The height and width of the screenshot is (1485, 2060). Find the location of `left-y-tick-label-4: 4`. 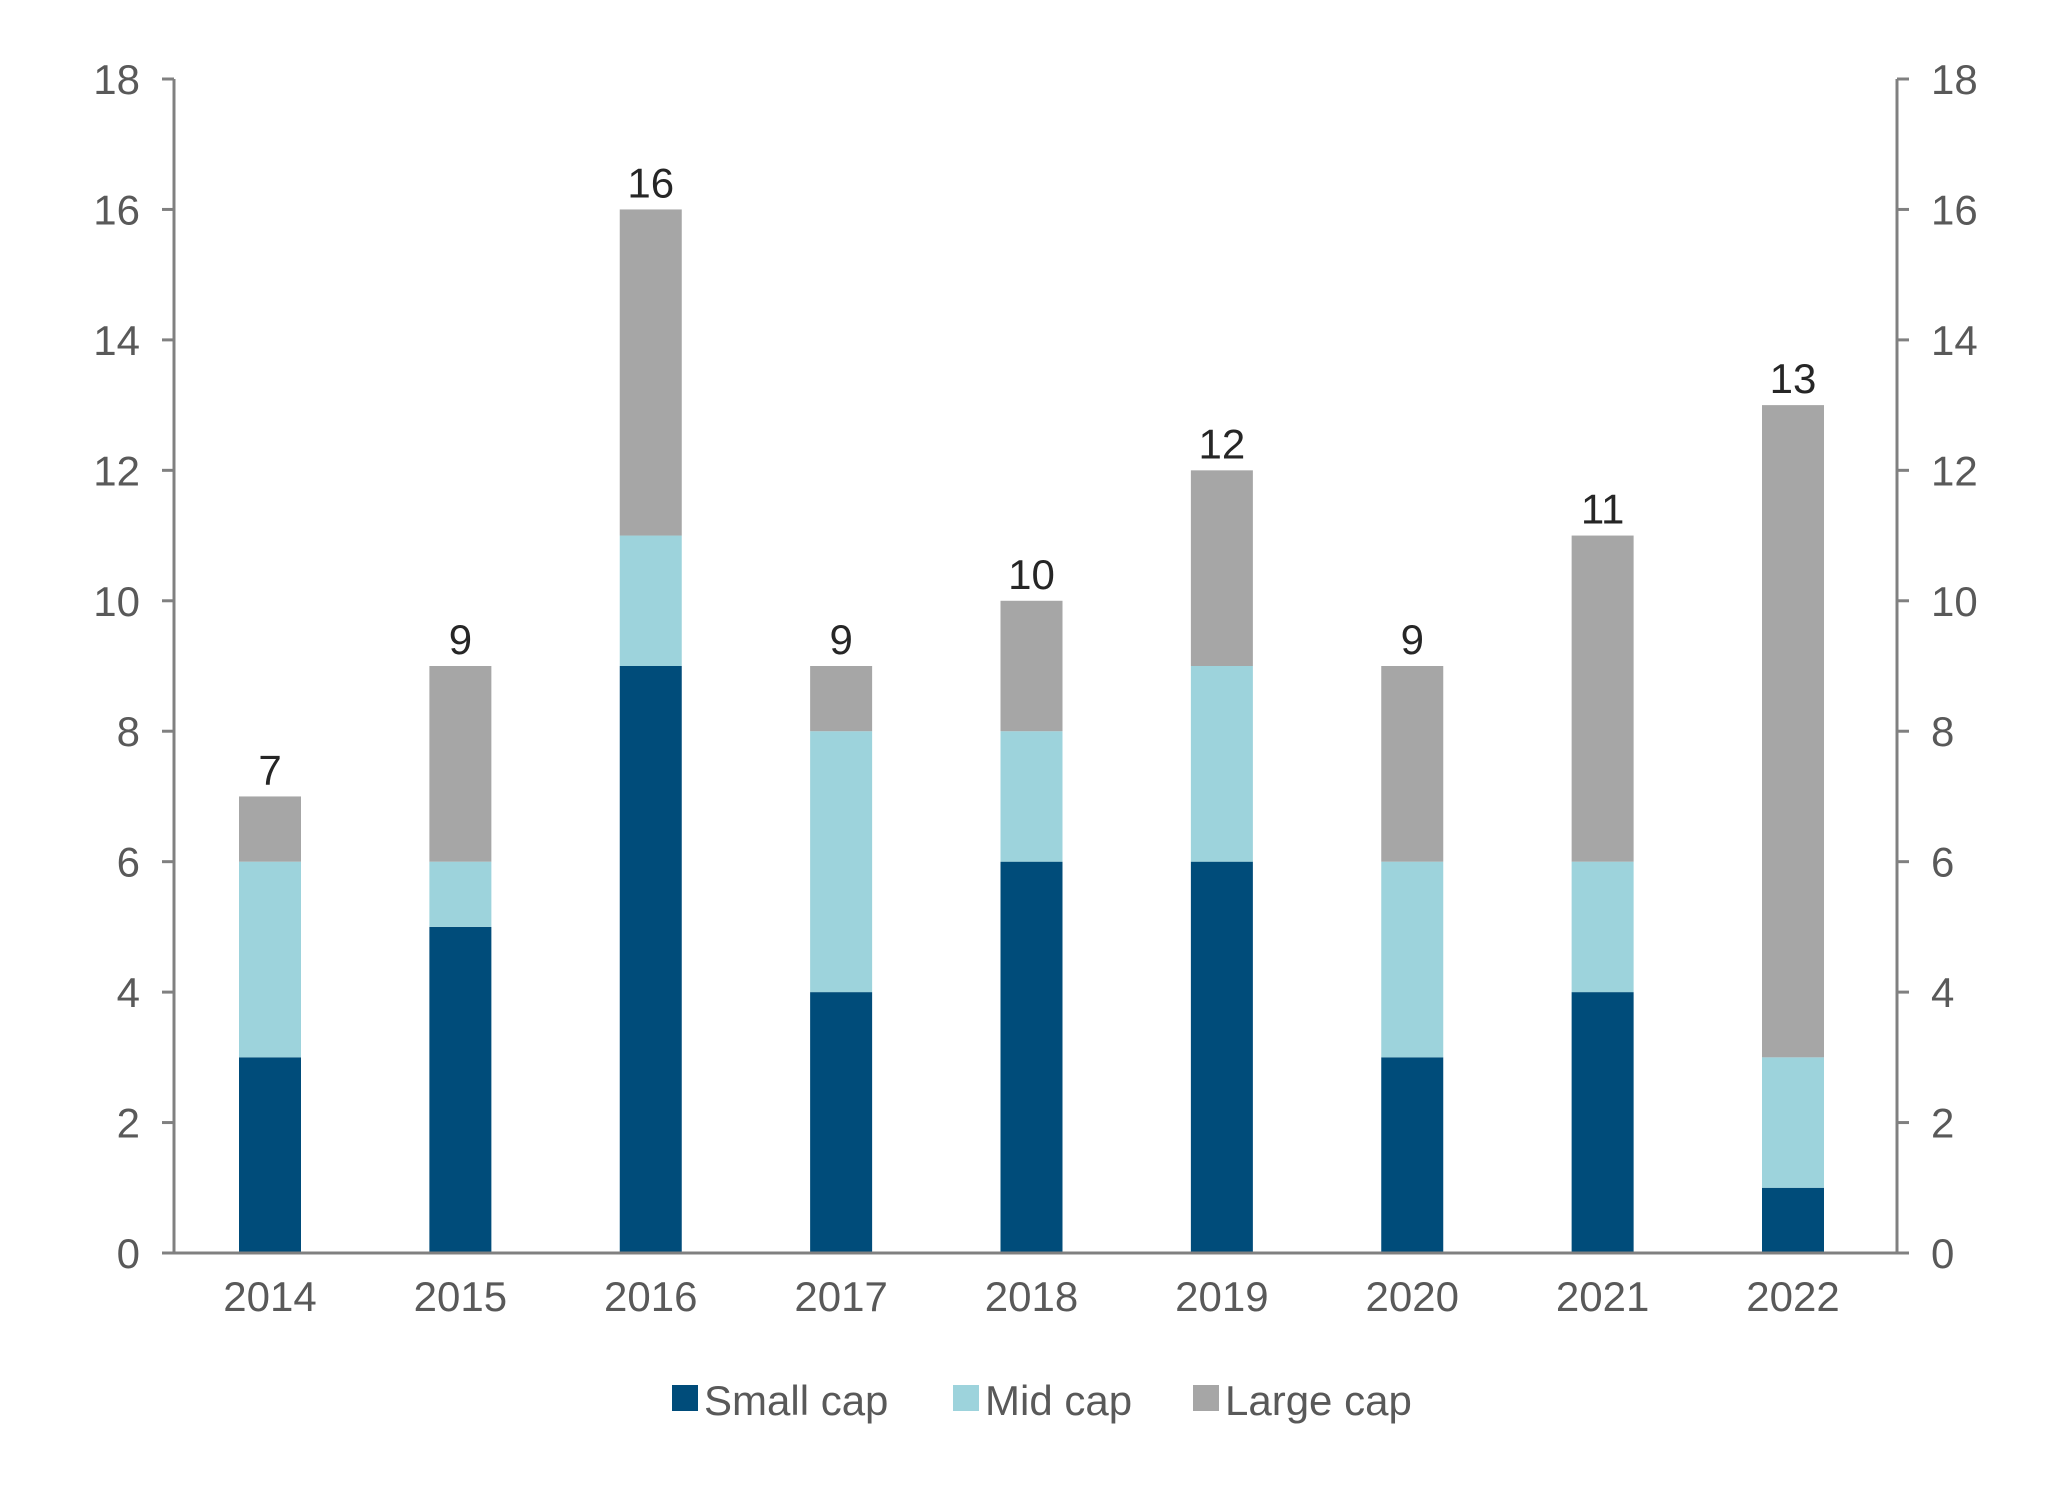

left-y-tick-label-4: 4 is located at coordinates (128, 992).